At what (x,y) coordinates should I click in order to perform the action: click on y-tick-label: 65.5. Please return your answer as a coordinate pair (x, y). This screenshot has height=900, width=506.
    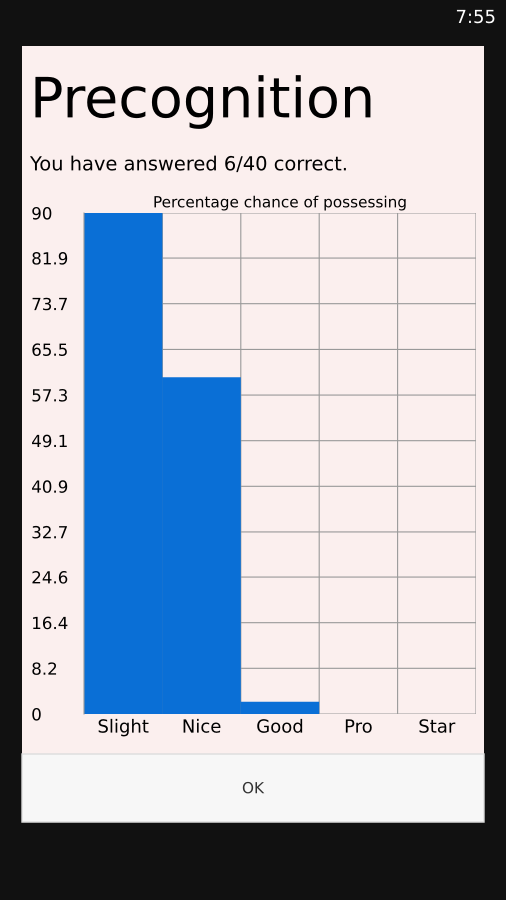
    Looking at the image, I should click on (49, 349).